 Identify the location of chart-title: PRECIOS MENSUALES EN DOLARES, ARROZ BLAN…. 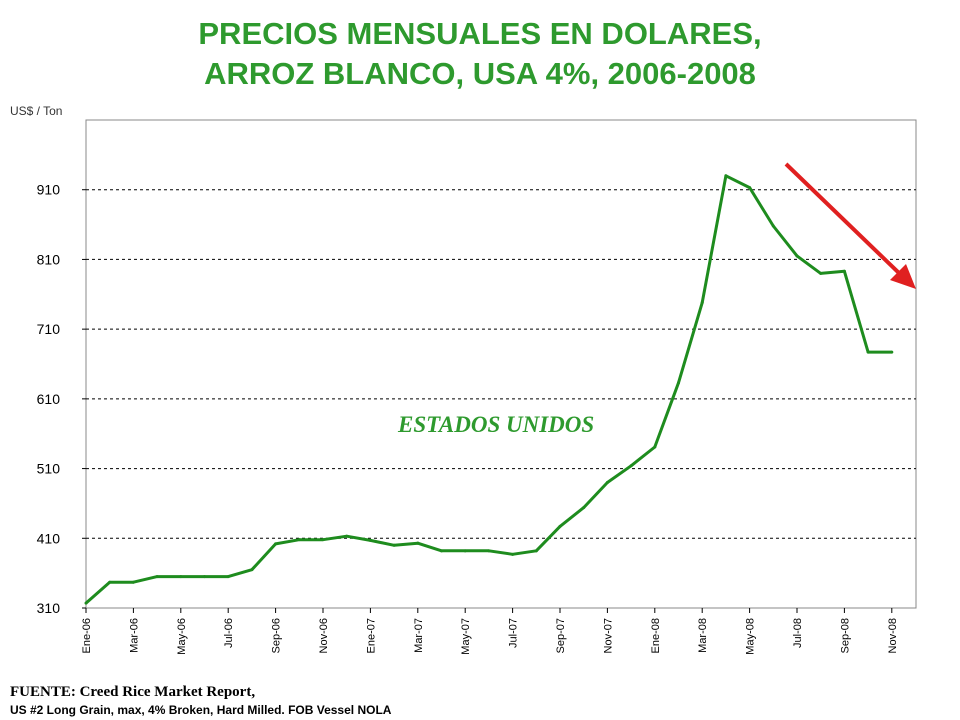
(480, 54).